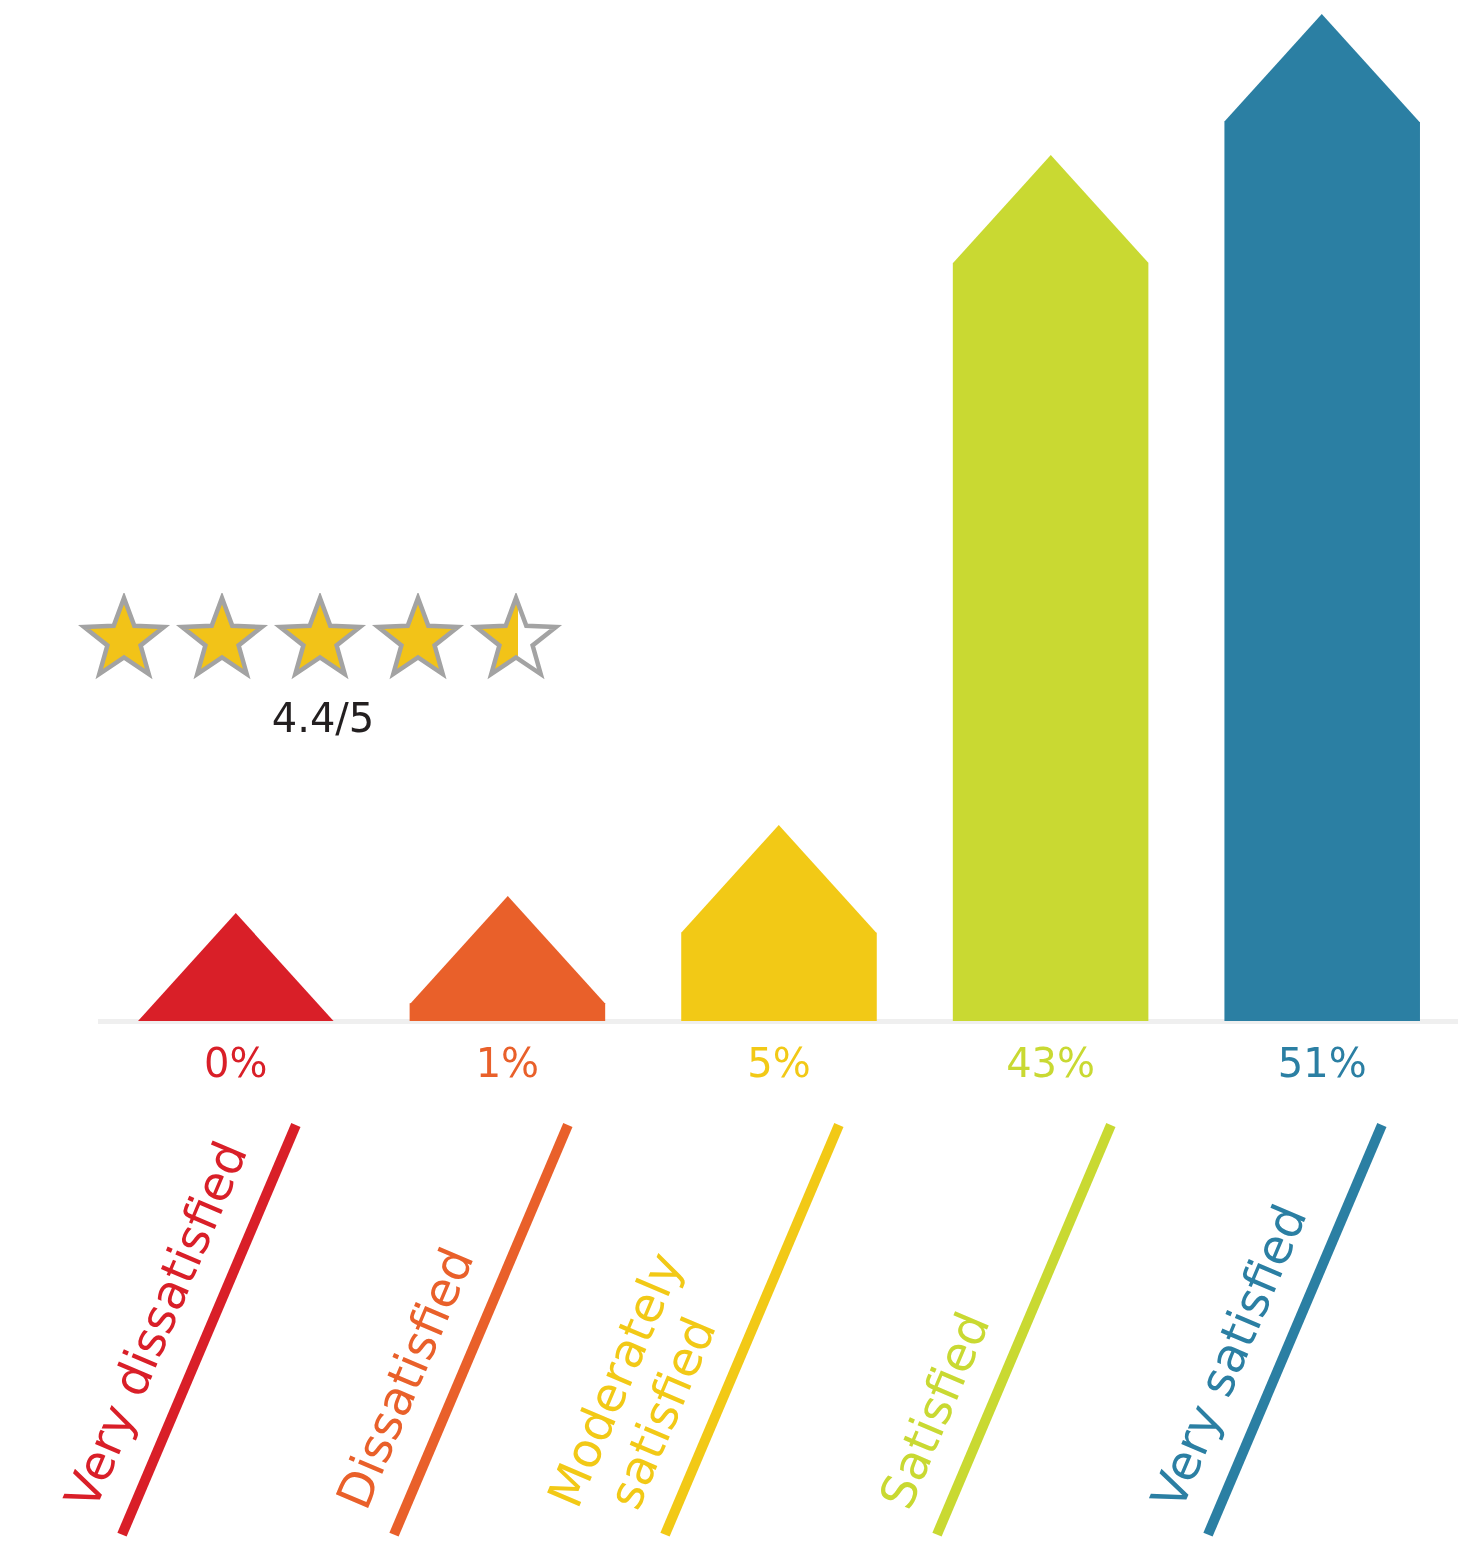 The width and height of the screenshot is (1458, 1563). What do you see at coordinates (1322, 1063) in the screenshot?
I see `data-label: 51%` at bounding box center [1322, 1063].